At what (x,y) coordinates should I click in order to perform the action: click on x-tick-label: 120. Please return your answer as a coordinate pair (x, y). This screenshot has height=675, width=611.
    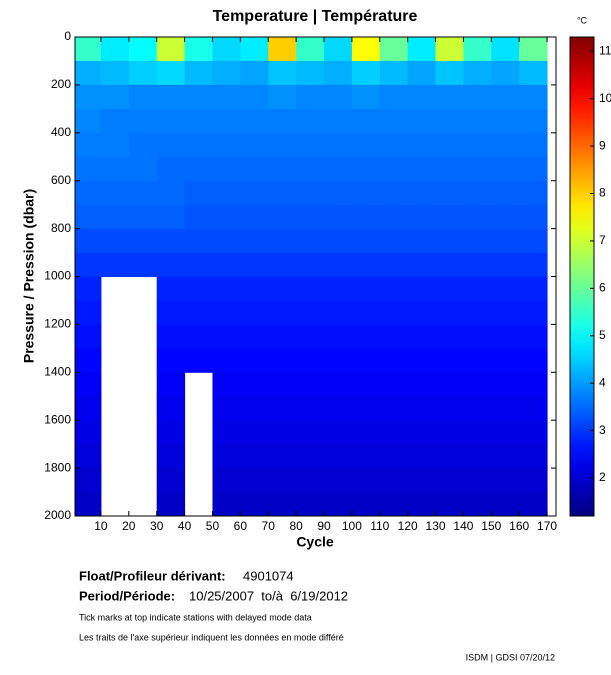
    Looking at the image, I should click on (408, 526).